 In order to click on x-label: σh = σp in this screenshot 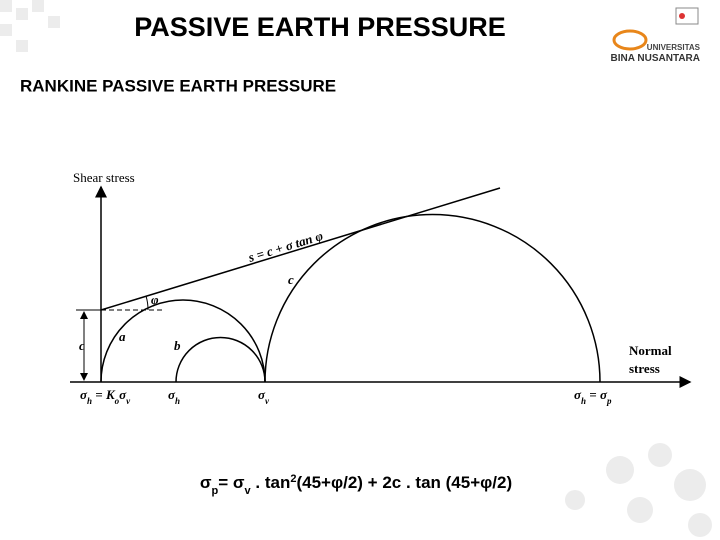, I will do `click(593, 396)`.